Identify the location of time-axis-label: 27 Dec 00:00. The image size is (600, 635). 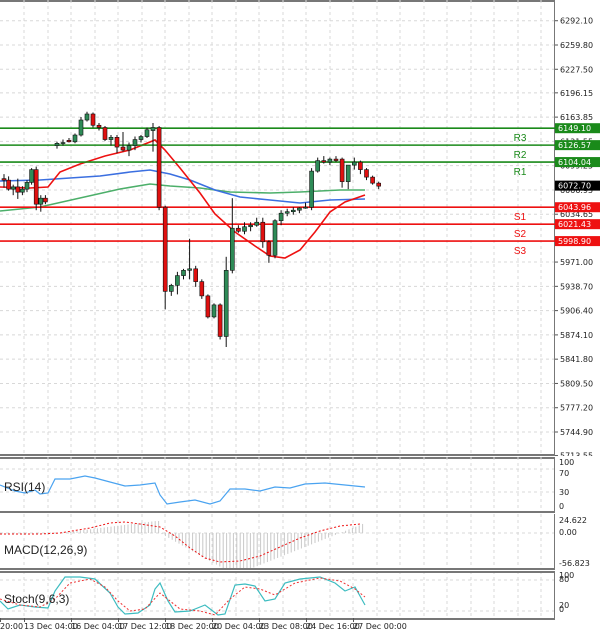
(380, 626).